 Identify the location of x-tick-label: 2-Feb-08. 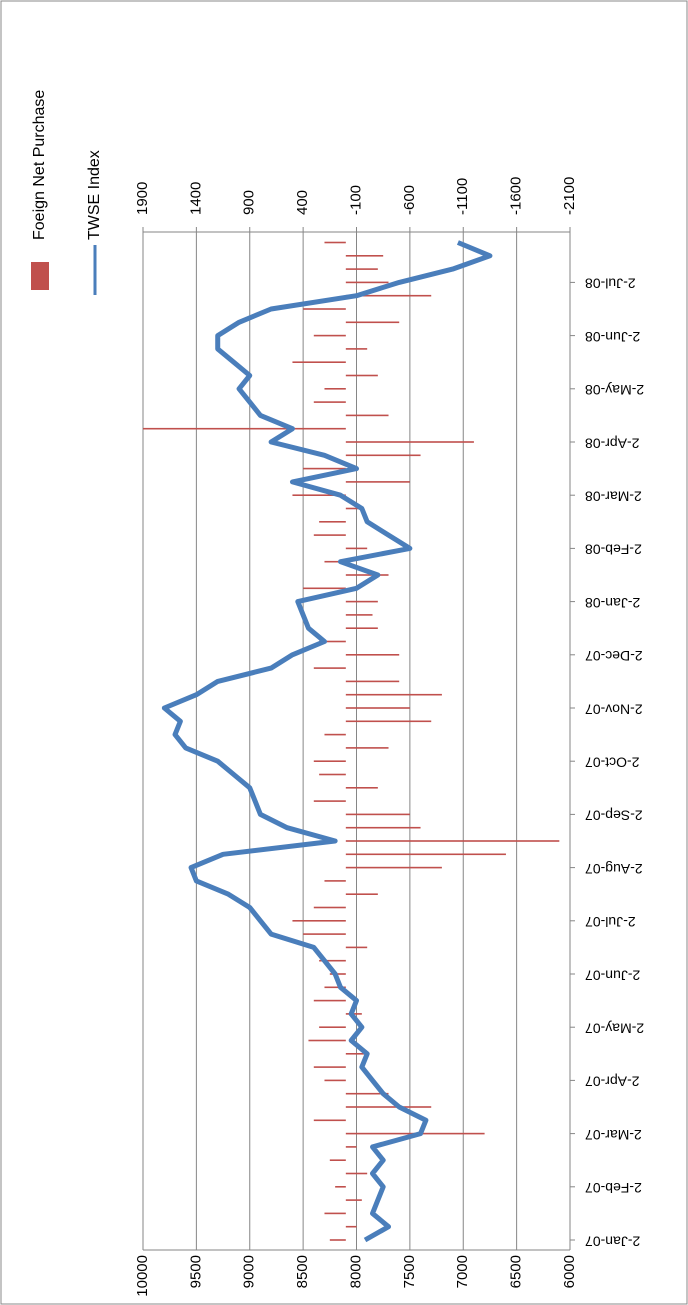
(613, 550).